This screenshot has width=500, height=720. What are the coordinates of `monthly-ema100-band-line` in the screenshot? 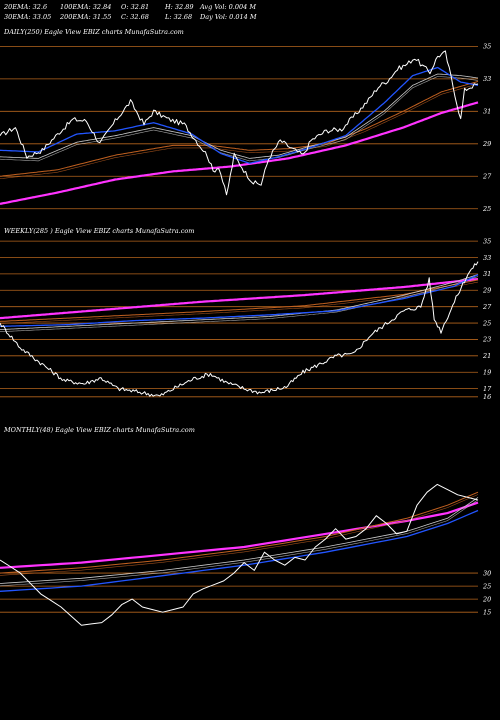 It's located at (239, 535).